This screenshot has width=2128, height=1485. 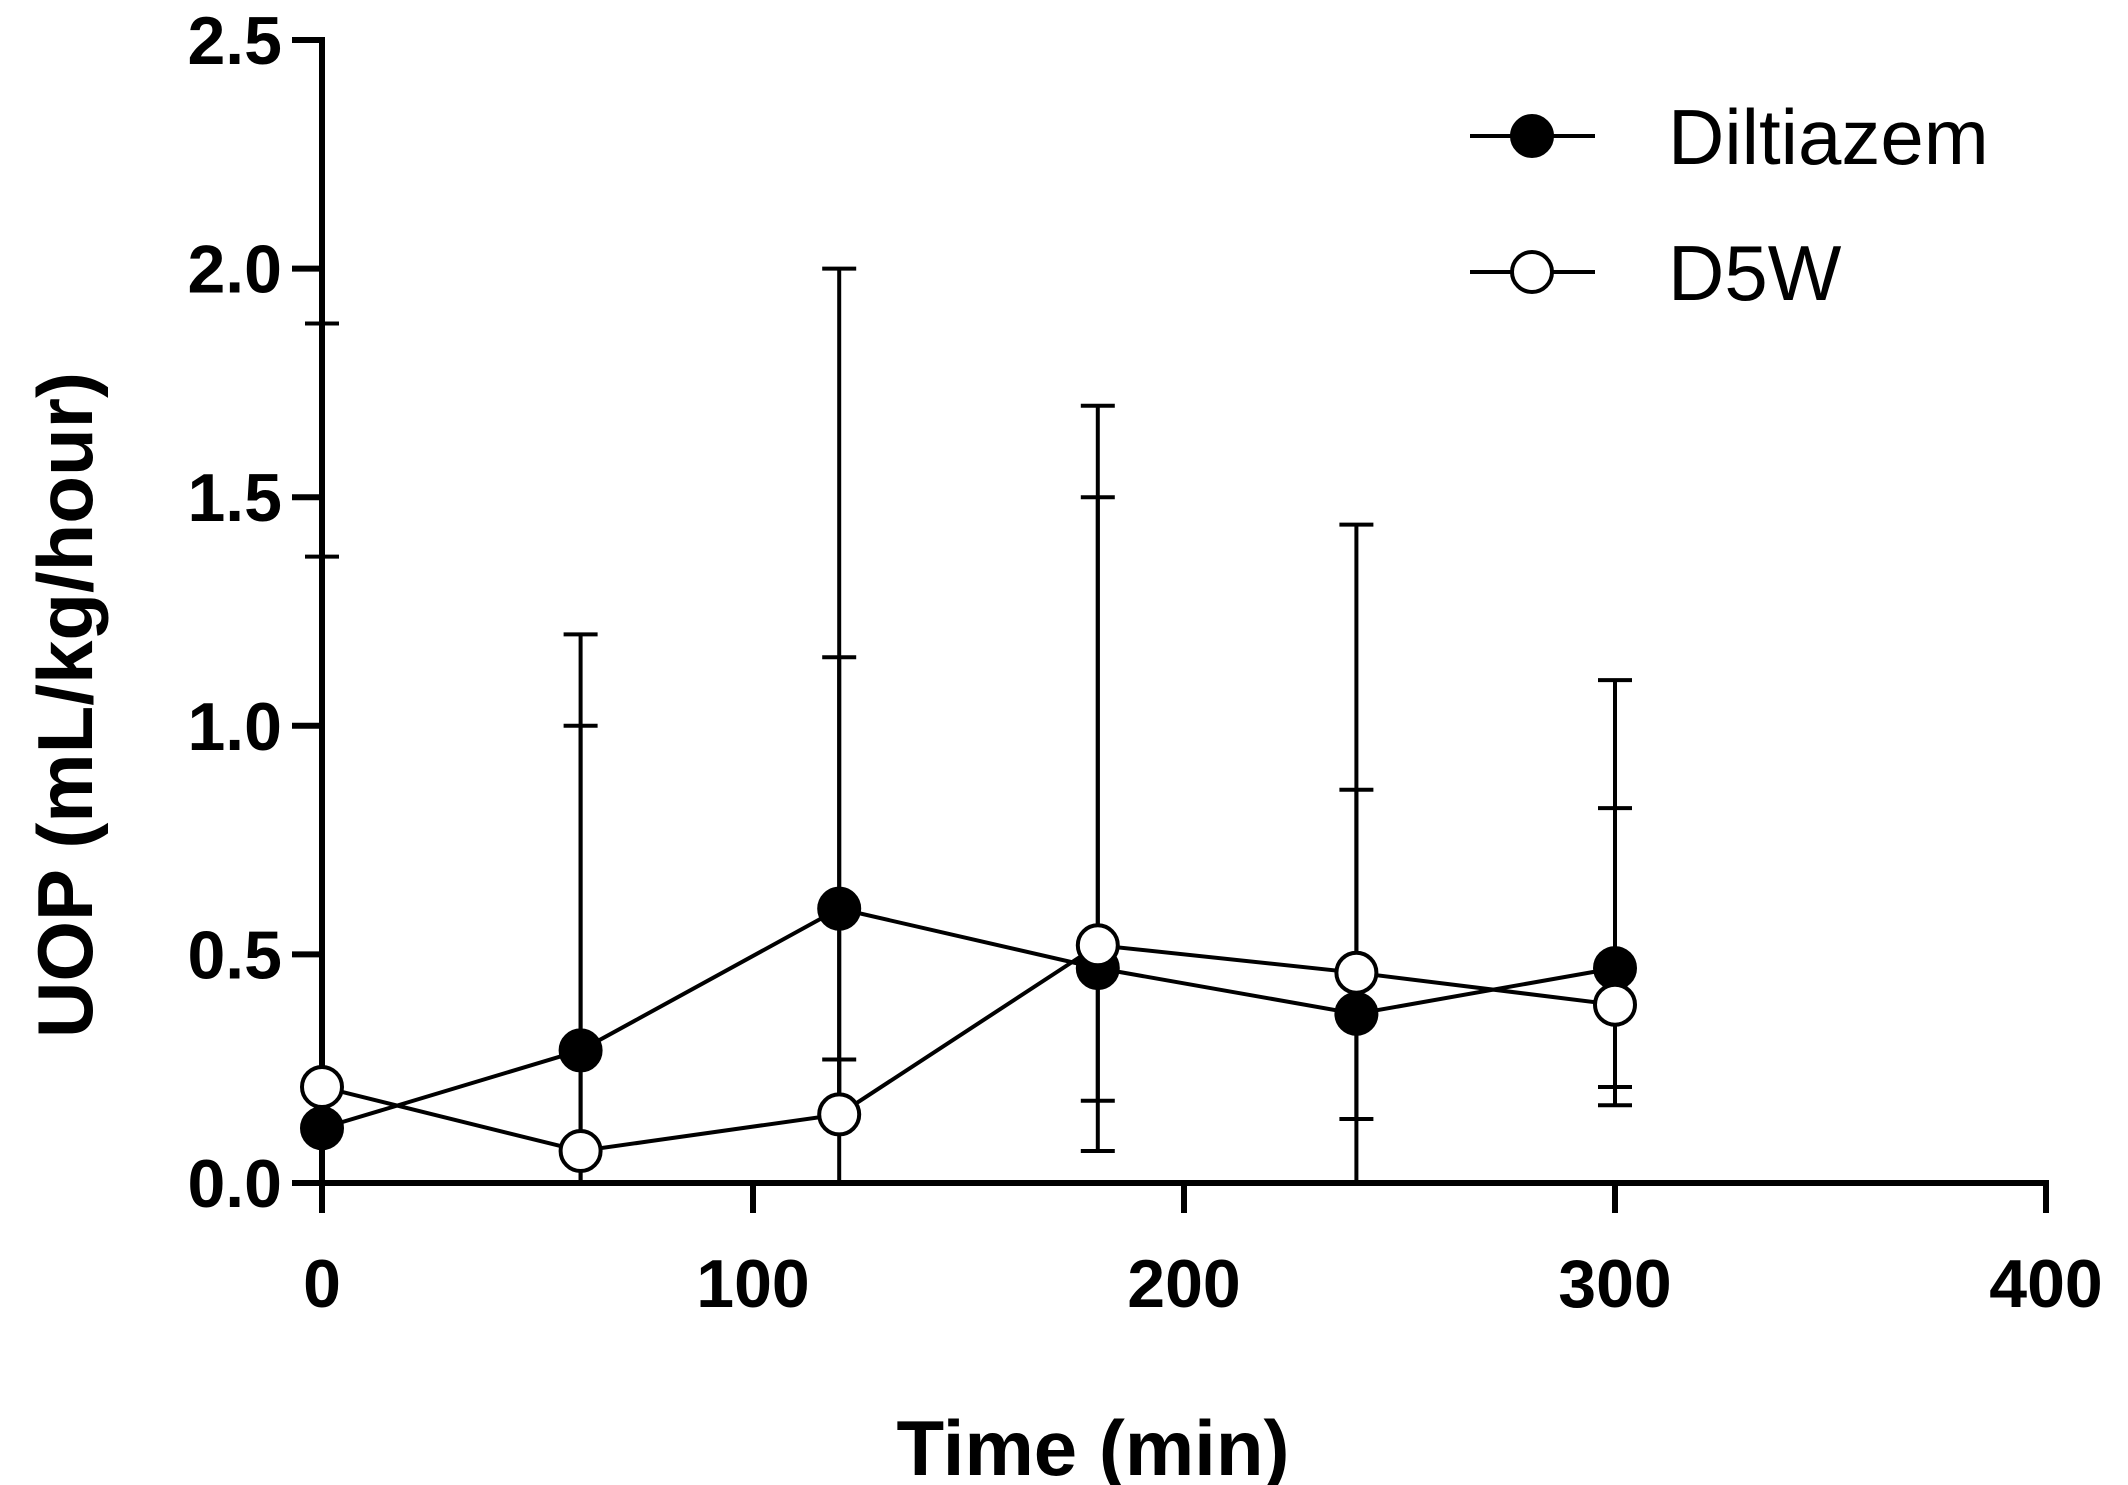 I want to click on y-tick-label: 1.5, so click(x=234, y=498).